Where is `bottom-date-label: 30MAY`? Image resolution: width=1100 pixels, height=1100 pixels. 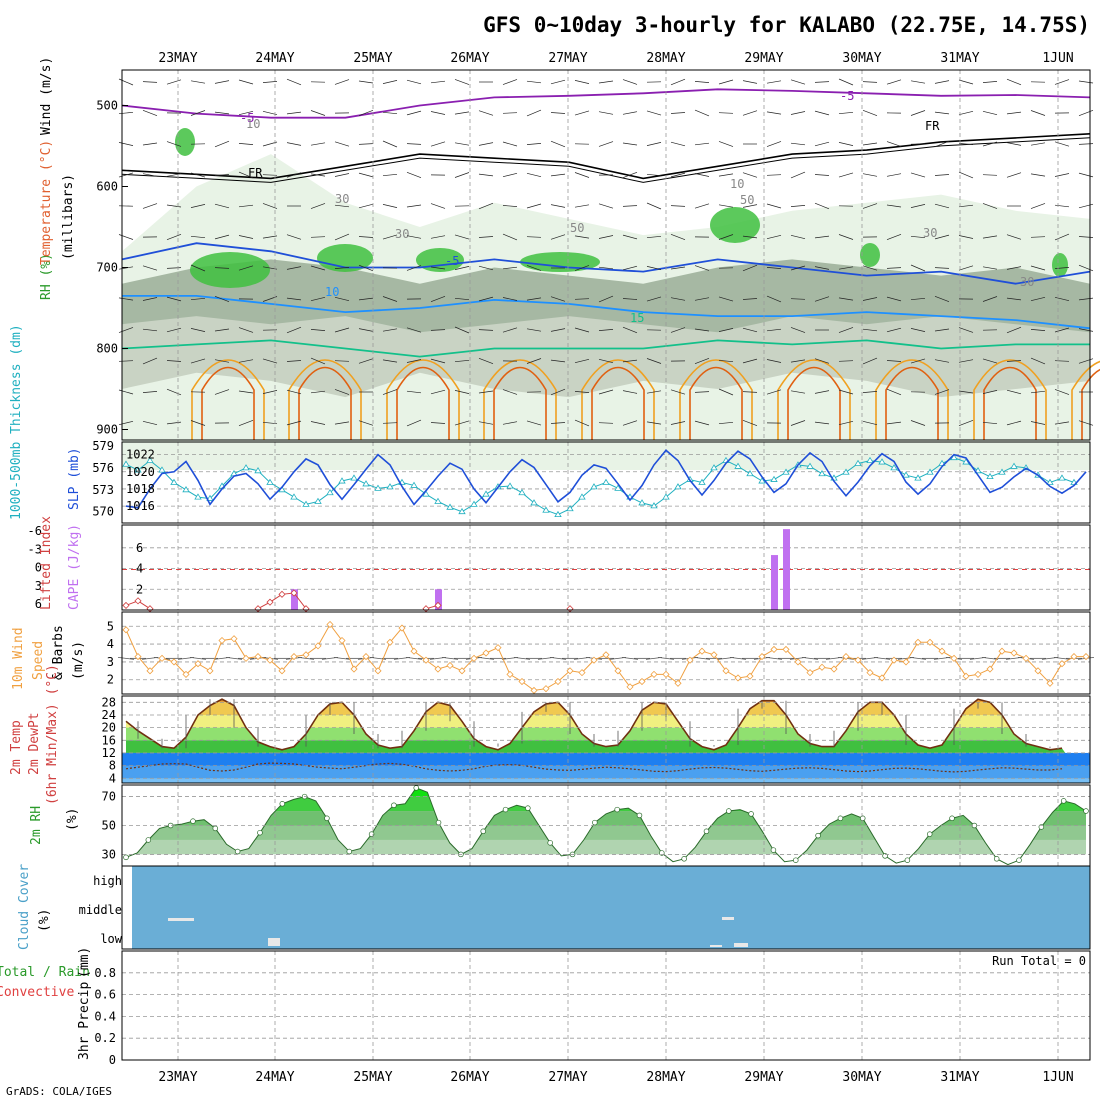 bottom-date-label: 30MAY is located at coordinates (861, 1077).